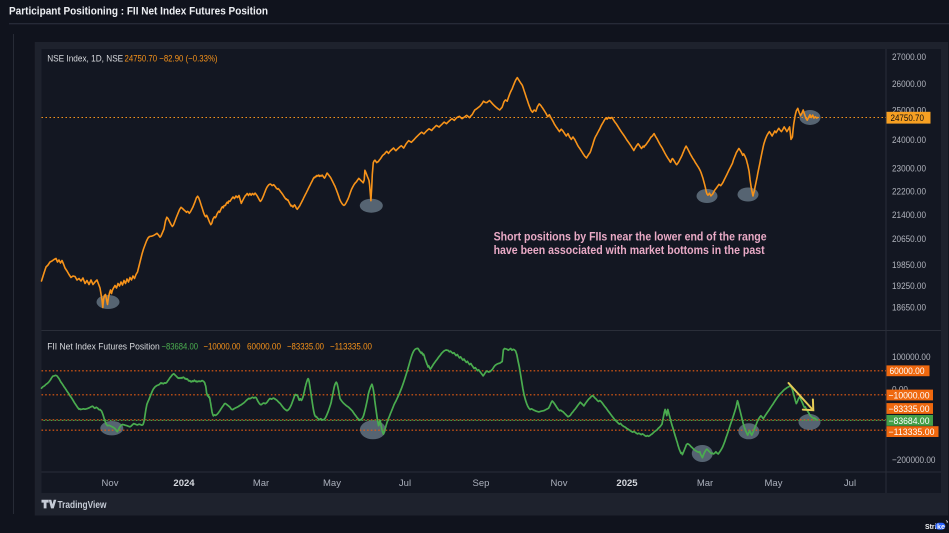  What do you see at coordinates (909, 111) in the screenshot?
I see `svg-text: 25000.00` at bounding box center [909, 111].